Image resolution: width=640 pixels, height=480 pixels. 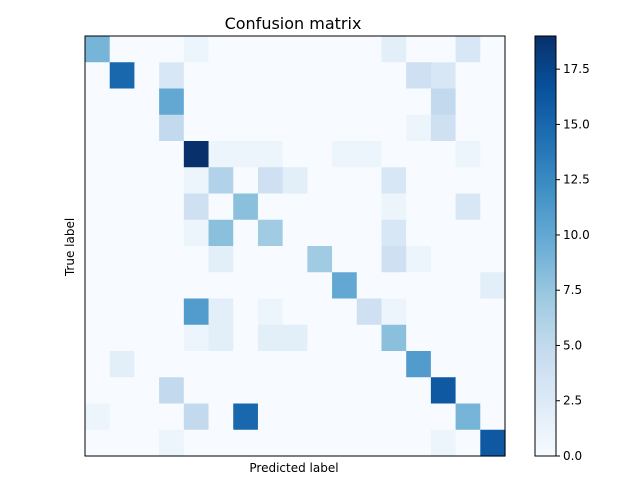 What do you see at coordinates (369, 312) in the screenshot?
I see `heatmap-cell-r10-c11` at bounding box center [369, 312].